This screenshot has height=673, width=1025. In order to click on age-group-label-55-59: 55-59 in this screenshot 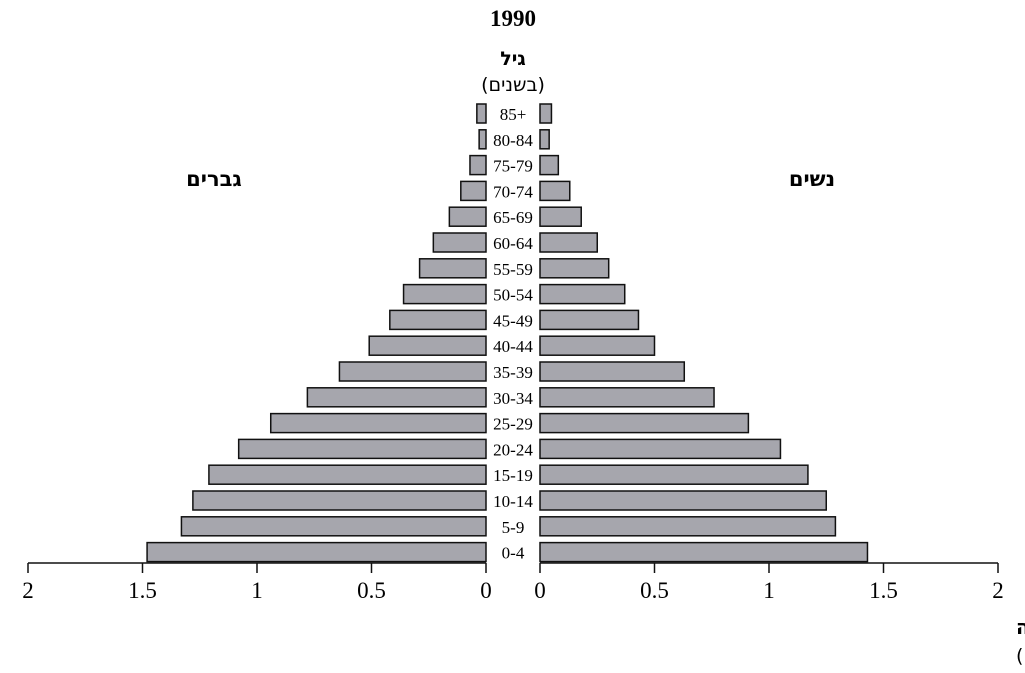, I will do `click(513, 269)`.